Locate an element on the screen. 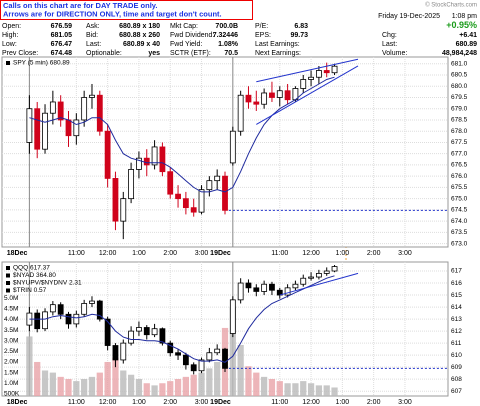 The width and height of the screenshot is (480, 406). field-label: EPS: is located at coordinates (263, 35).